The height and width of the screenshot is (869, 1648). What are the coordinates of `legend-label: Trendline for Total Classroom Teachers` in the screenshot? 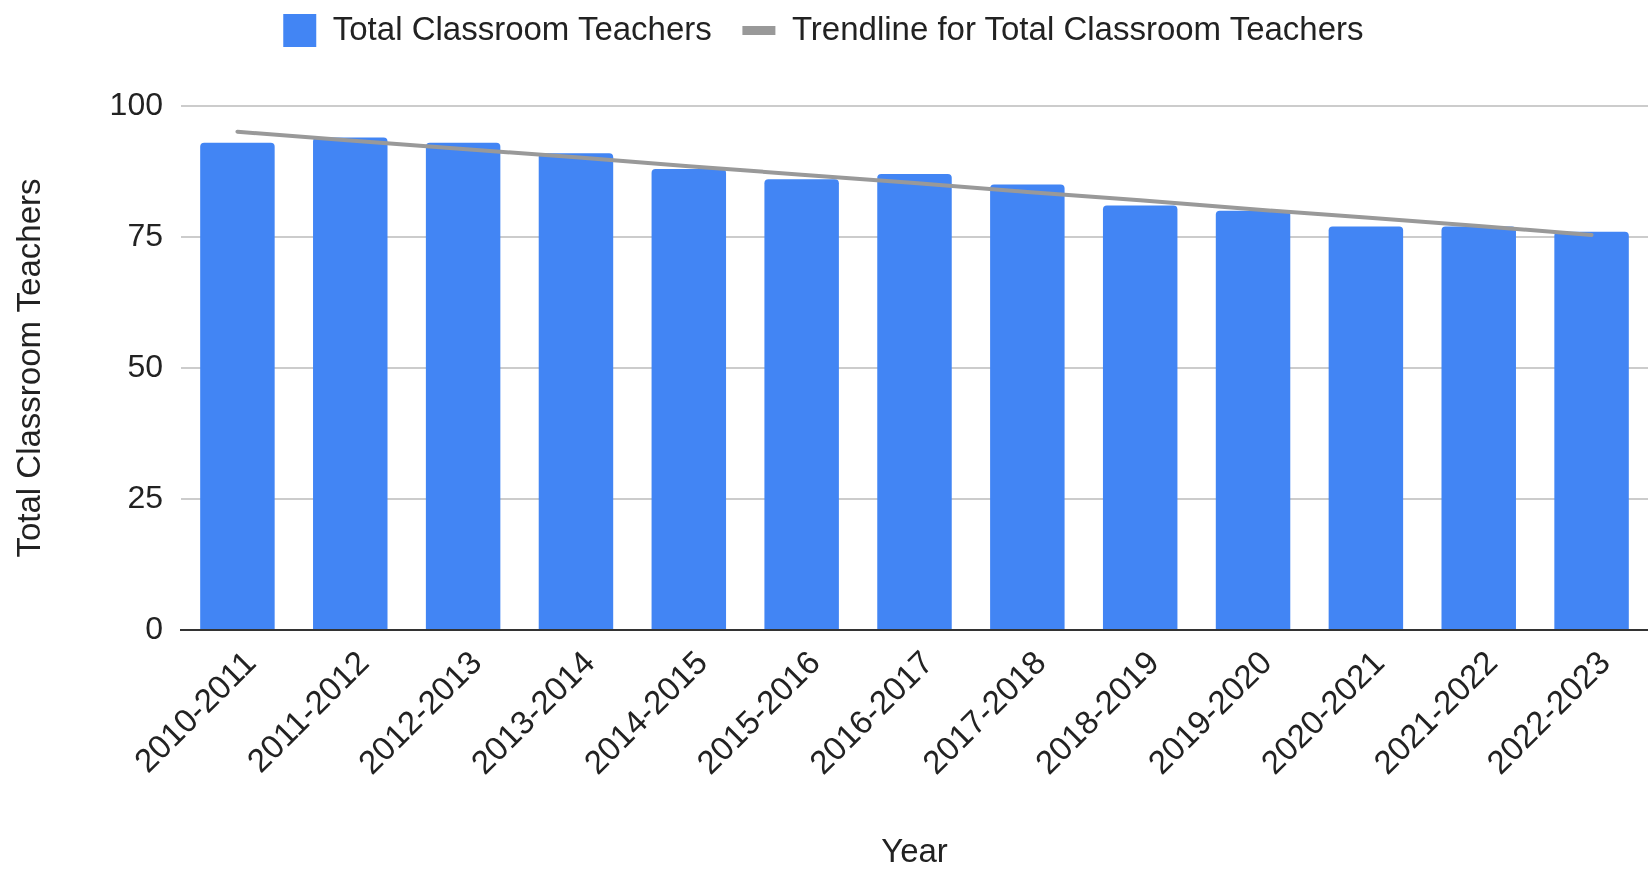 It's located at (1077, 28).